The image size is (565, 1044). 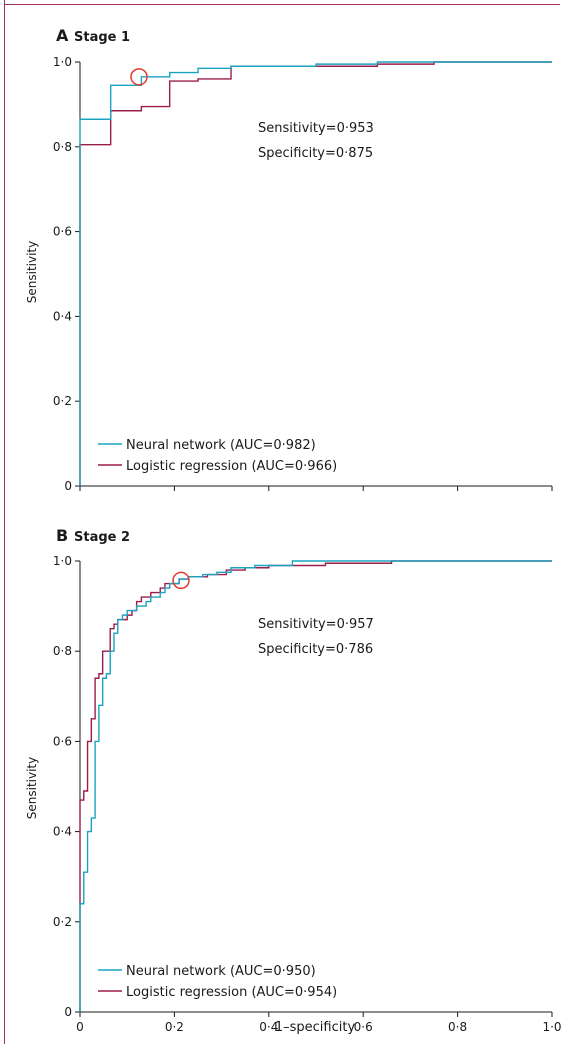 I want to click on panel-b-x-tick-label: 0·6, so click(x=363, y=1027).